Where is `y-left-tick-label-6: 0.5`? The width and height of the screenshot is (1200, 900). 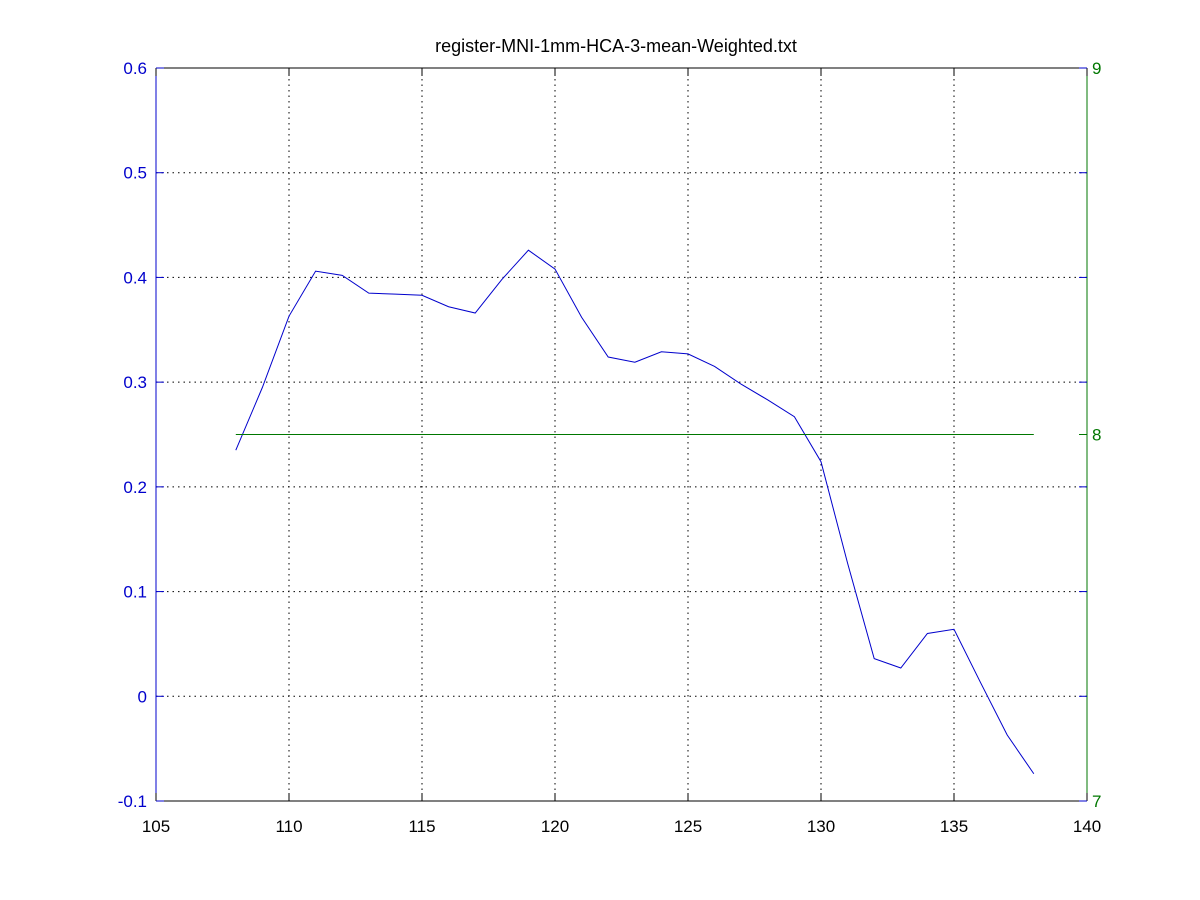
y-left-tick-label-6: 0.5 is located at coordinates (135, 173).